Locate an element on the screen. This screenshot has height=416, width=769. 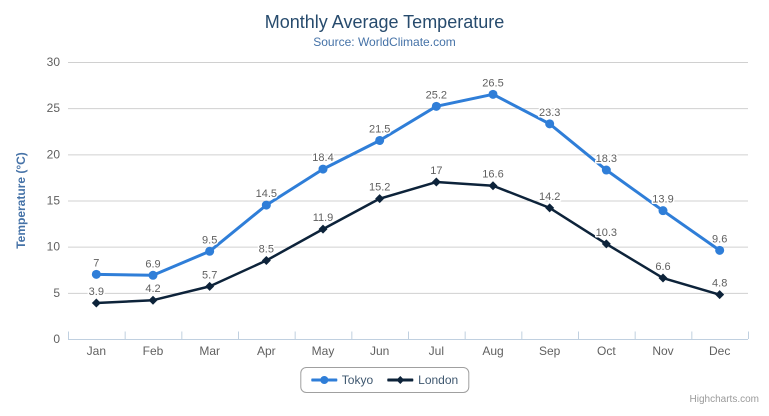
legend-marker-london is located at coordinates (400, 380).